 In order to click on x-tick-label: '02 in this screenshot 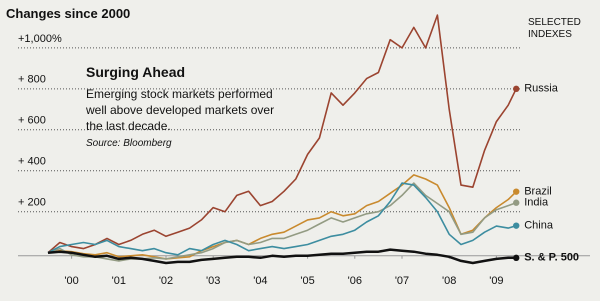, I will do `click(166, 281)`.